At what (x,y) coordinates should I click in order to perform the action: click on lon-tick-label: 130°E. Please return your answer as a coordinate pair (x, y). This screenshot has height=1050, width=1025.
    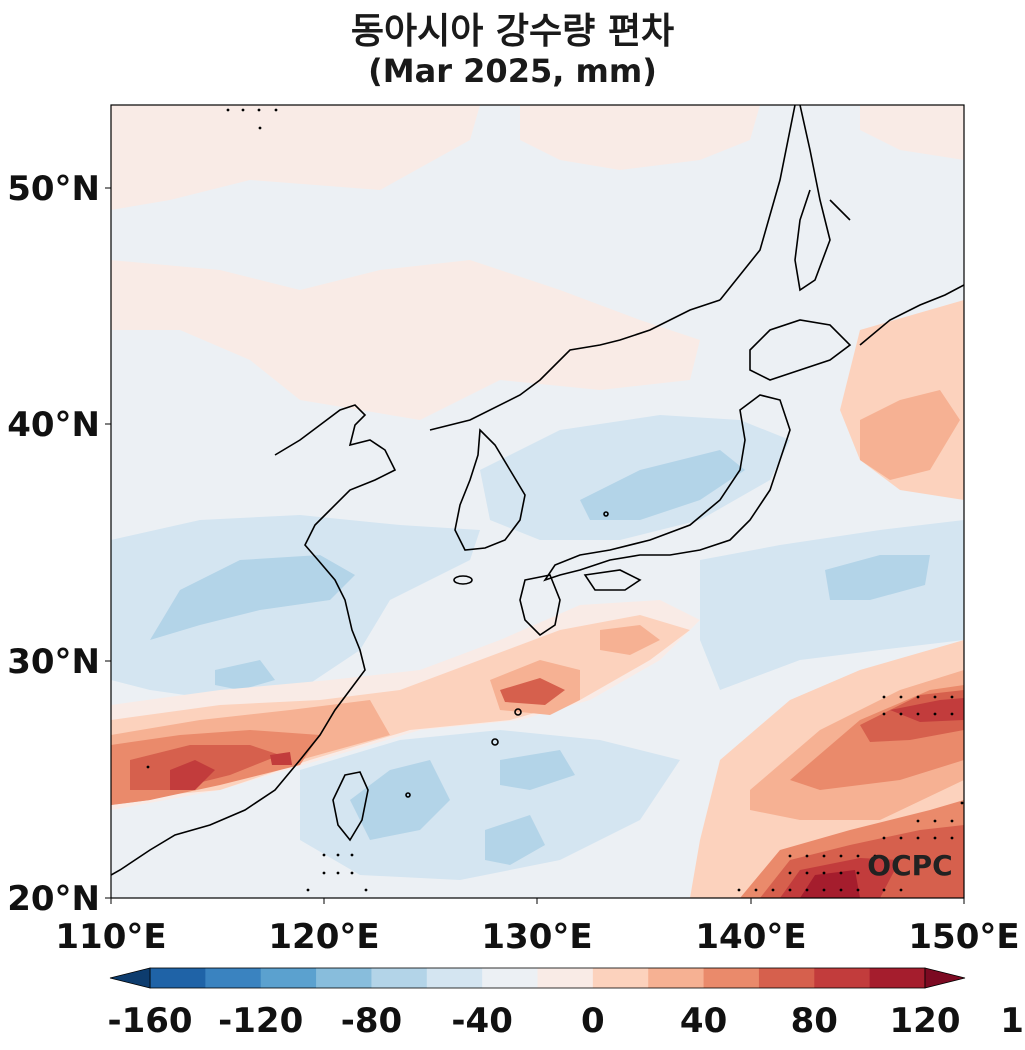
    Looking at the image, I should click on (536, 937).